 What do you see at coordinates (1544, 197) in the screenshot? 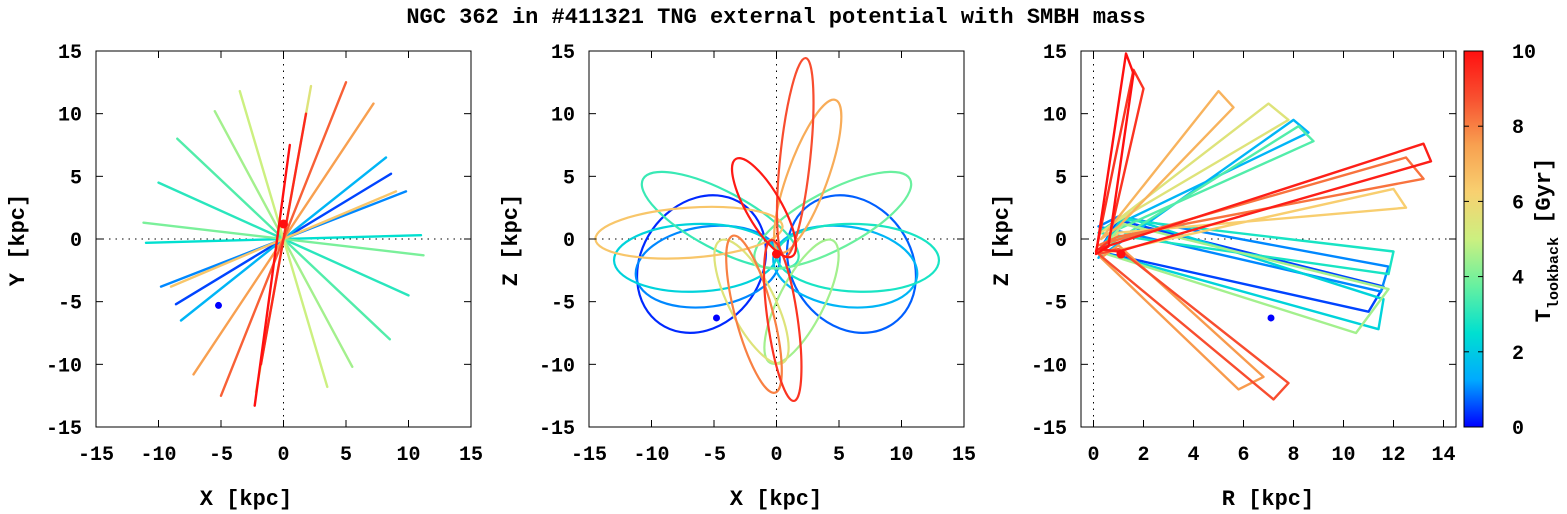
I see `colorbar-label-unit: [Gyr]` at bounding box center [1544, 197].